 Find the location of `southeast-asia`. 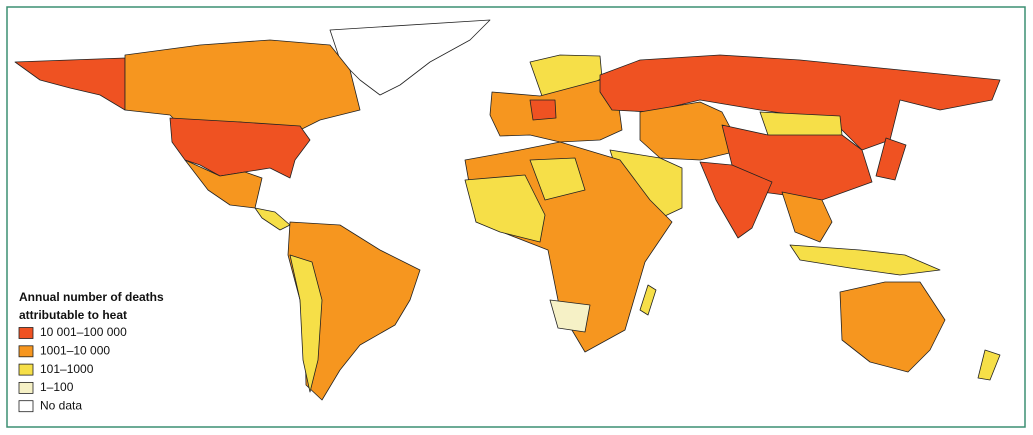

southeast-asia is located at coordinates (807, 217).